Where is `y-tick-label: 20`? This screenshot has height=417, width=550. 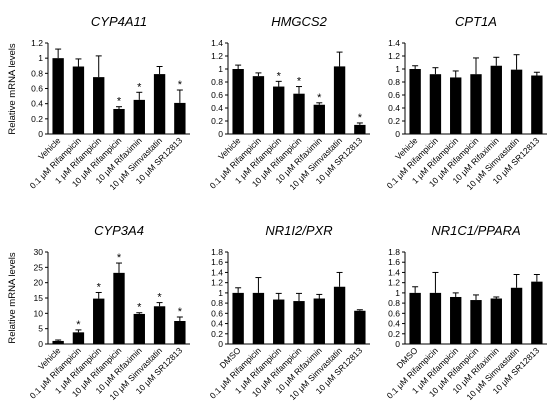
y-tick-label: 20 is located at coordinates (39, 283).